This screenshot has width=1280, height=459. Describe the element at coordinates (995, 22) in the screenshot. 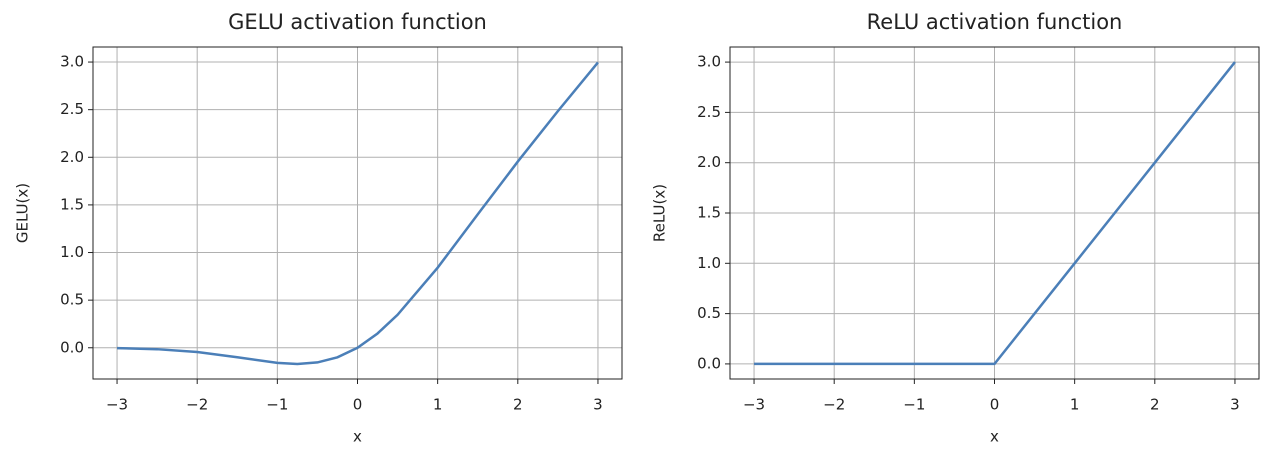

I see `chart-title: ReLU activation function` at that location.